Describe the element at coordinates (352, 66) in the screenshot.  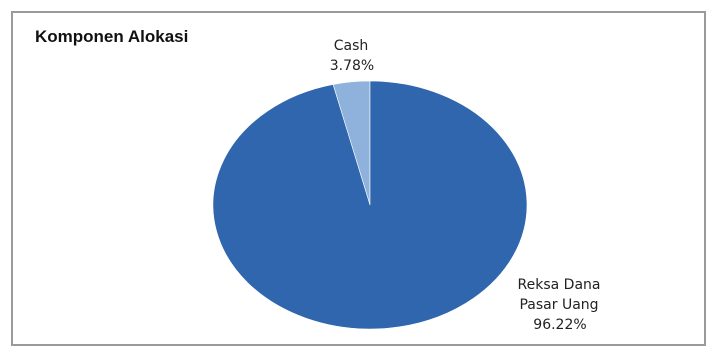
I see `slice-label-cash-line2: 3.78%` at that location.